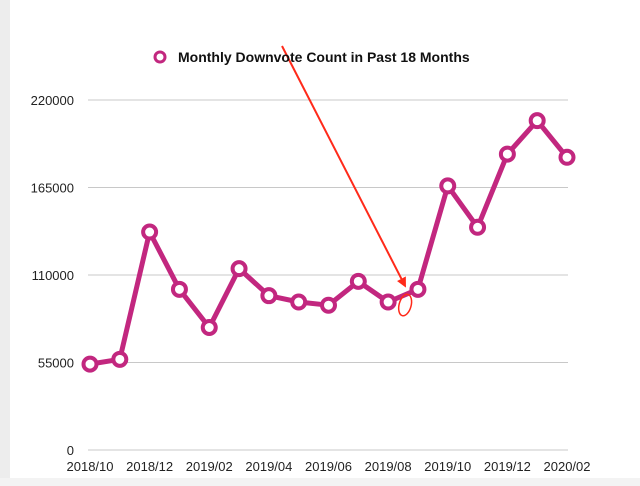 This screenshot has height=486, width=640. Describe the element at coordinates (5, 243) in the screenshot. I see `window-edge-left` at that location.